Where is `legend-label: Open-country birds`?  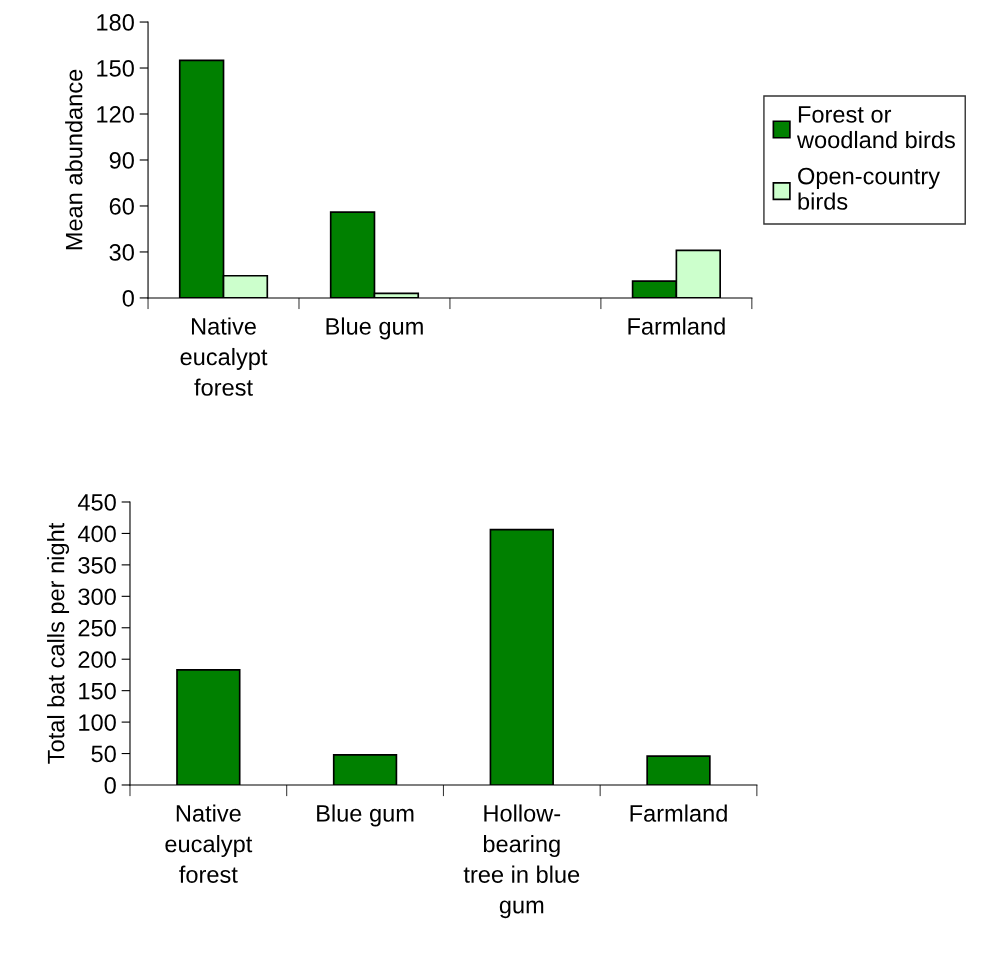
legend-label: Open-country birds is located at coordinates (869, 188).